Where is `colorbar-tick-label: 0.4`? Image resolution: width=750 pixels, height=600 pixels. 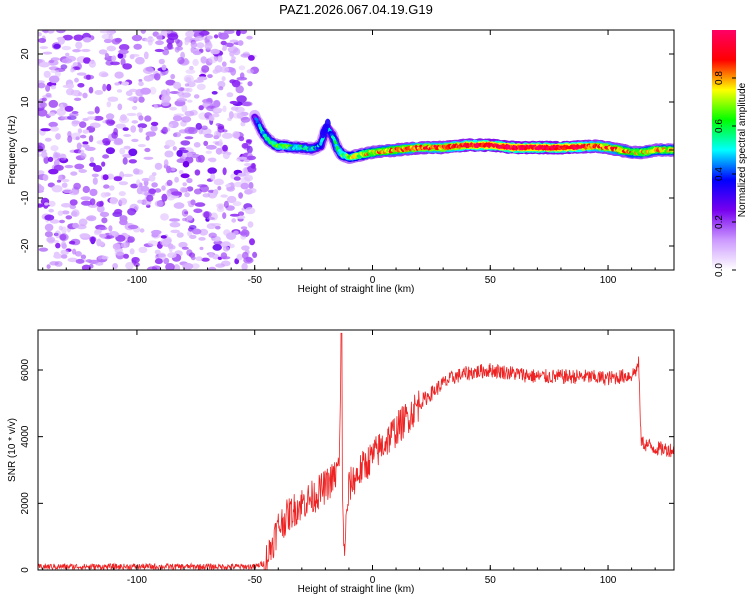 colorbar-tick-label: 0.4 is located at coordinates (719, 174).